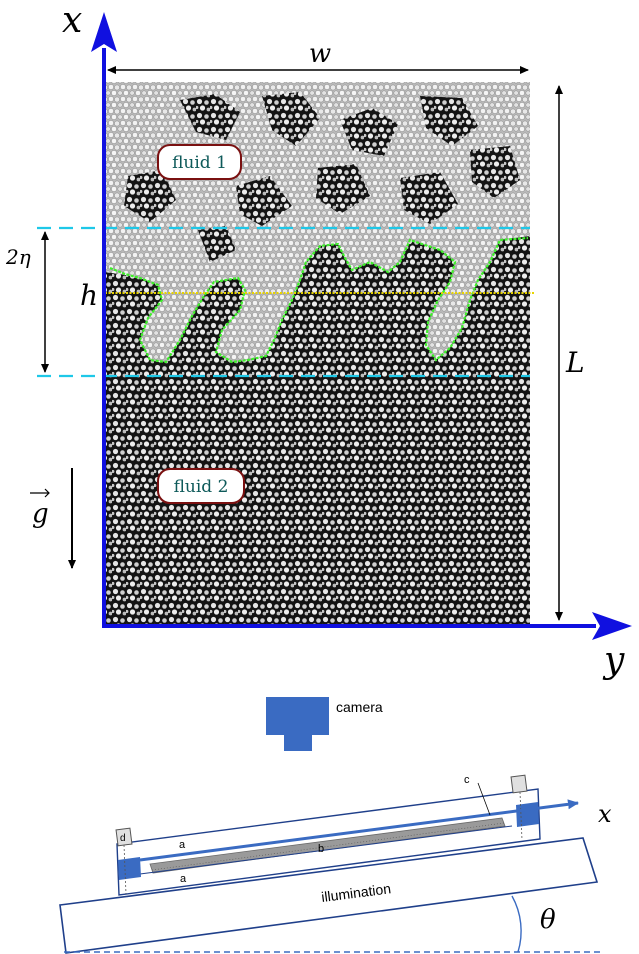 The image size is (639, 954). I want to click on spacer-d-right, so click(519, 784).